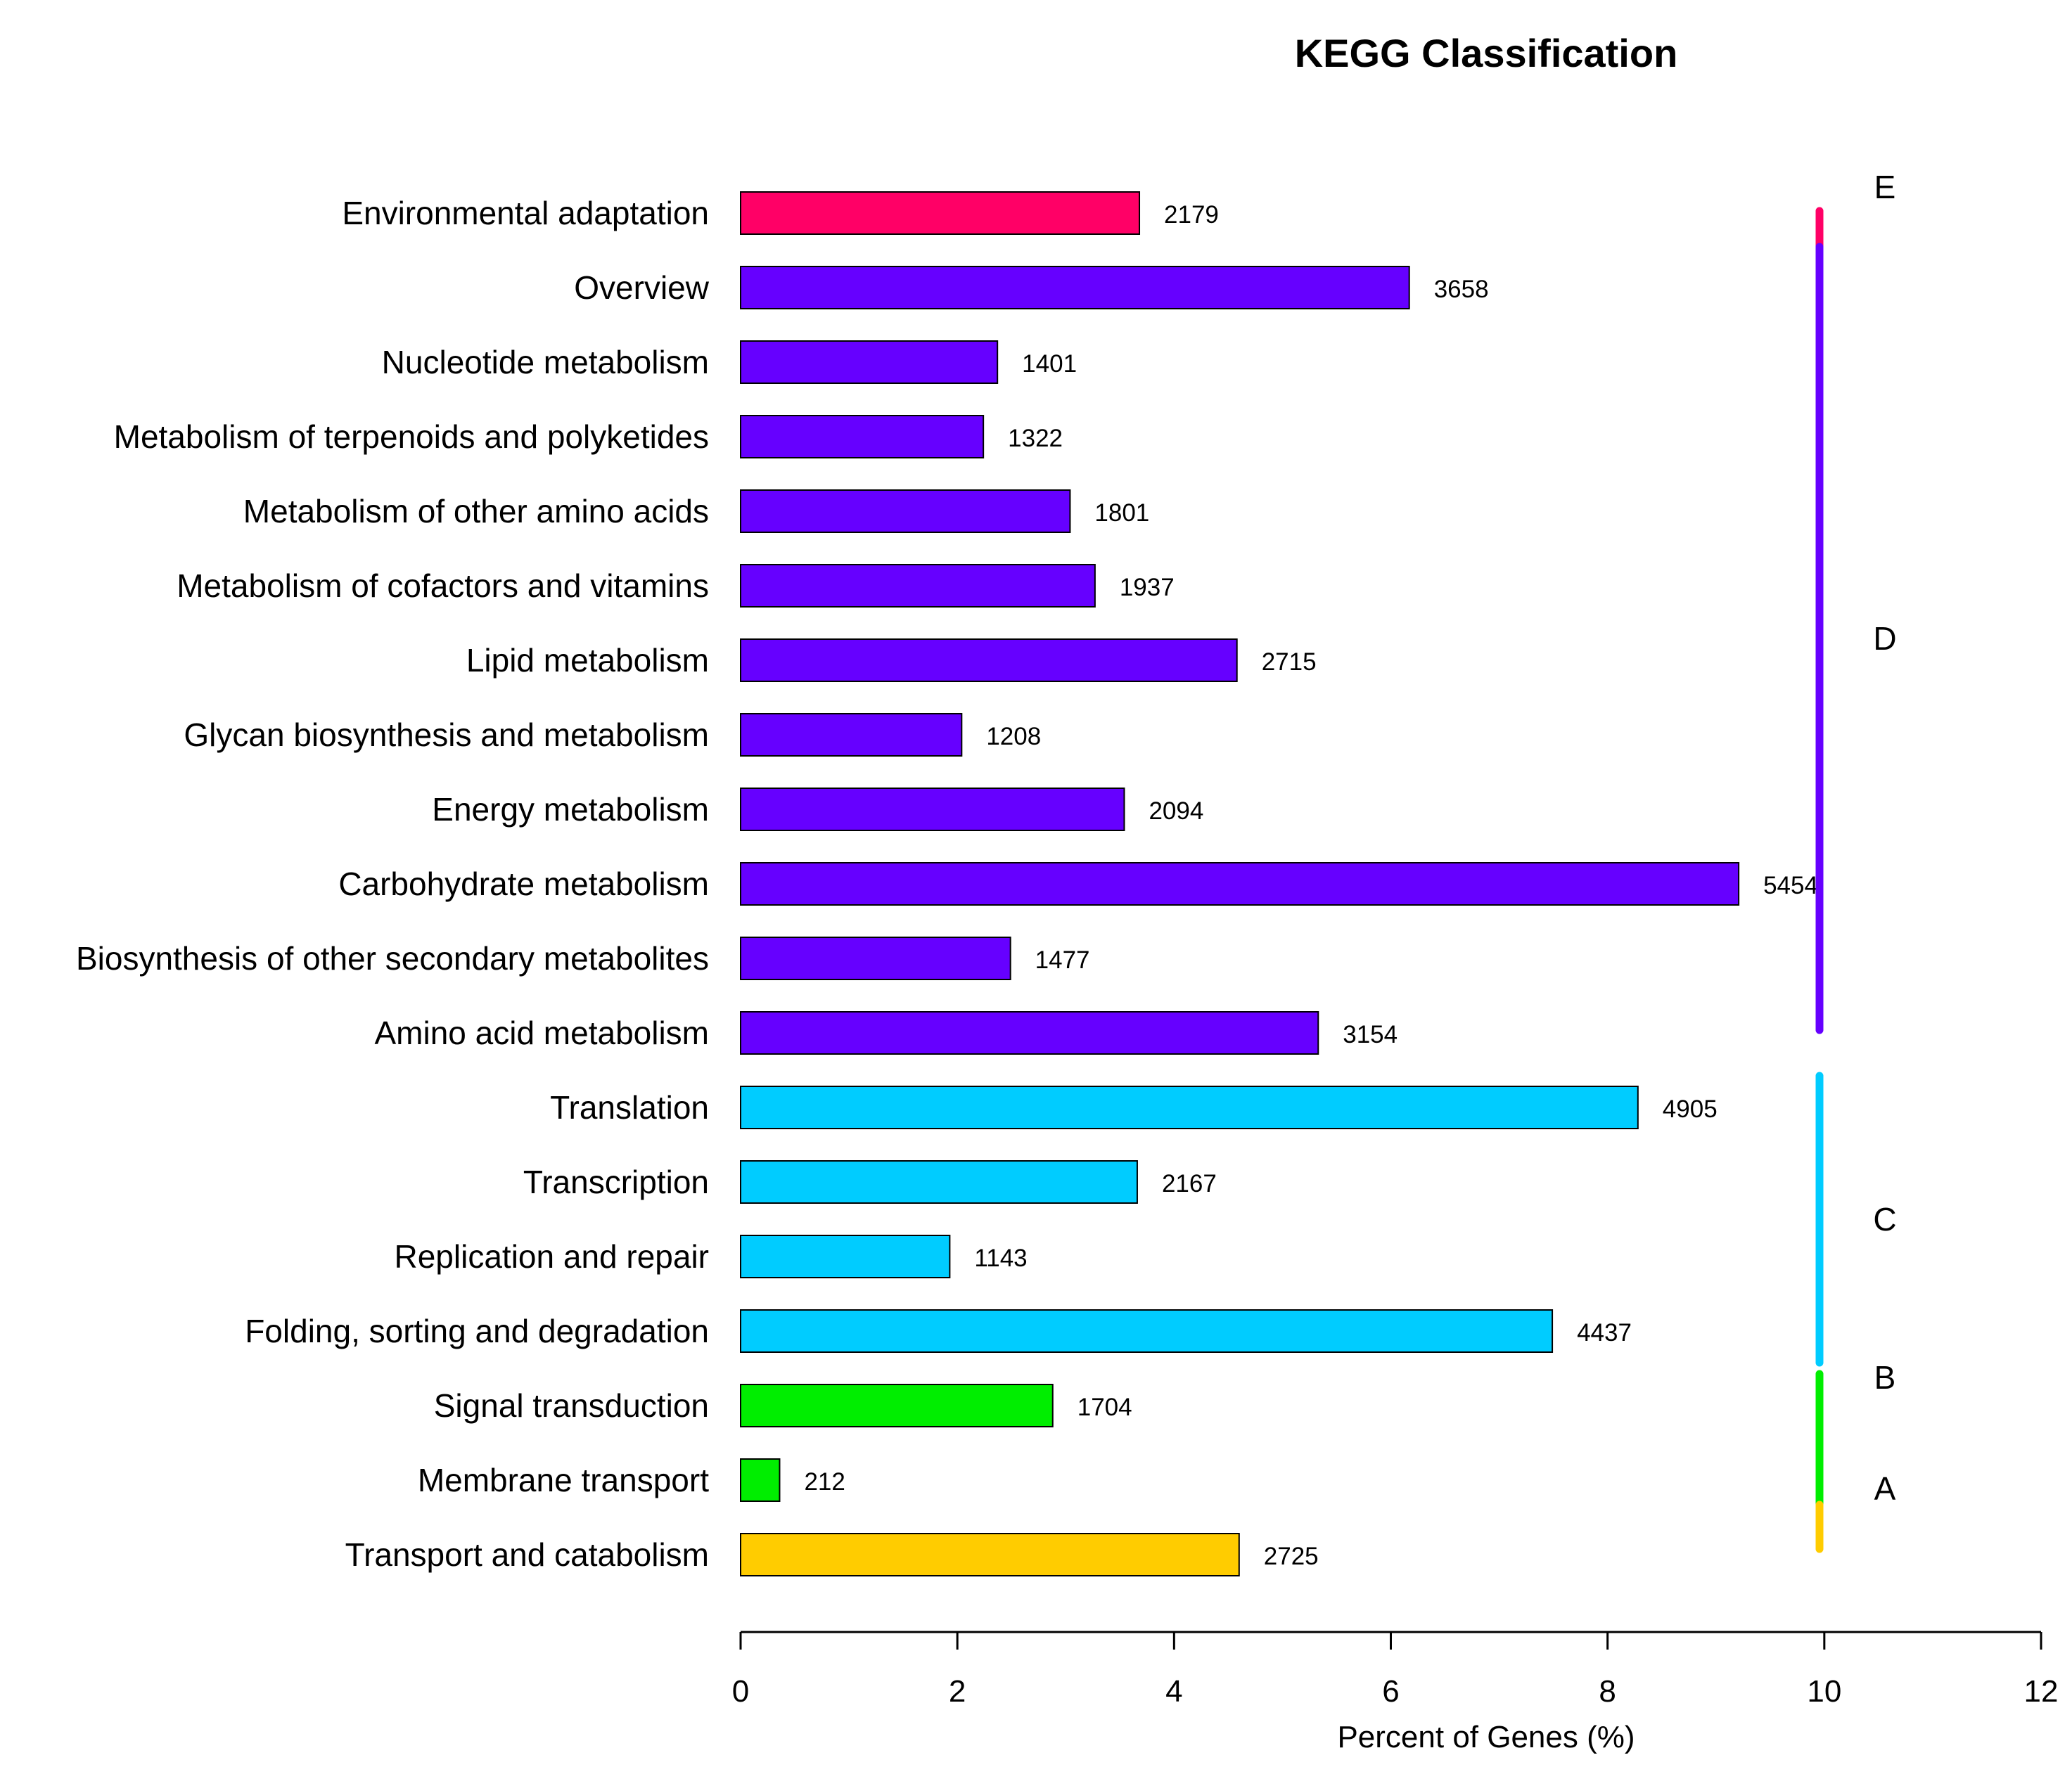  I want to click on value-label: 1401, so click(1049, 364).